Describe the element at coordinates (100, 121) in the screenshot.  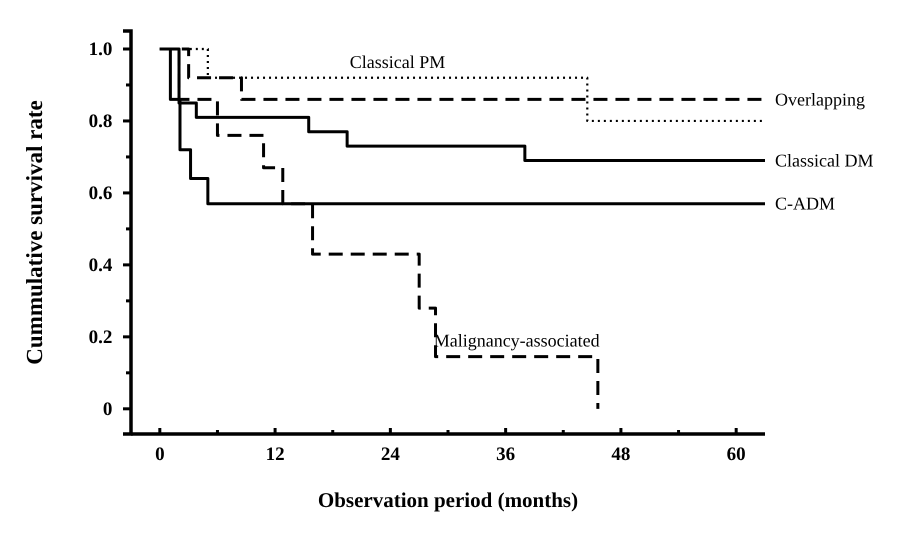
I see `y-tick-label: 0.8` at that location.